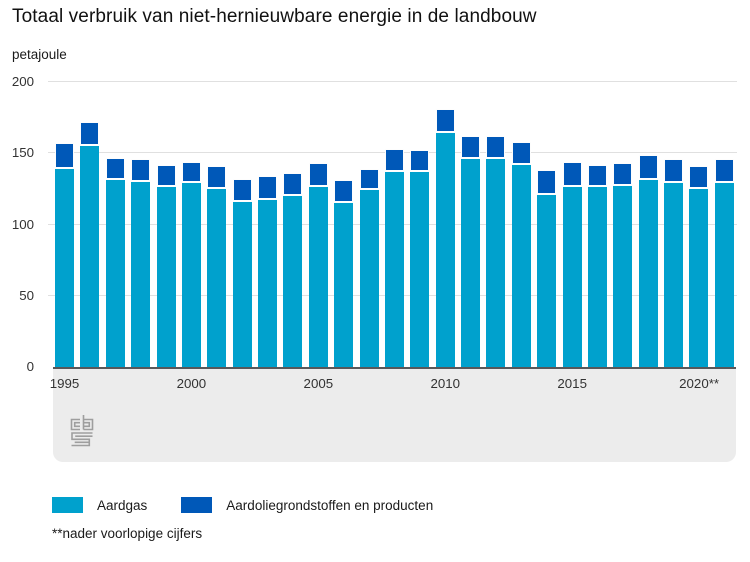  I want to click on bar-segment-aardgas-2012, so click(496, 262).